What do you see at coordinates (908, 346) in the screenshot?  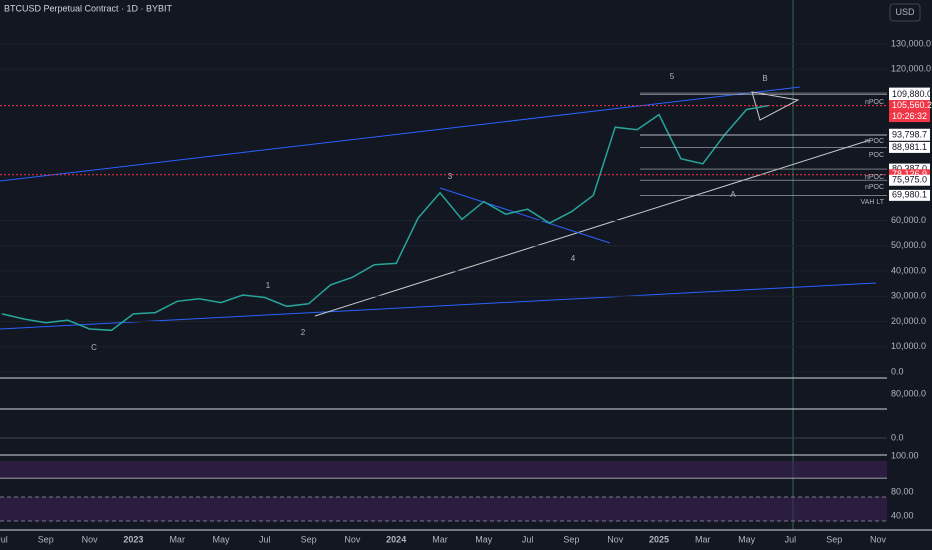 I see `y-tick-label: 10,000.0` at bounding box center [908, 346].